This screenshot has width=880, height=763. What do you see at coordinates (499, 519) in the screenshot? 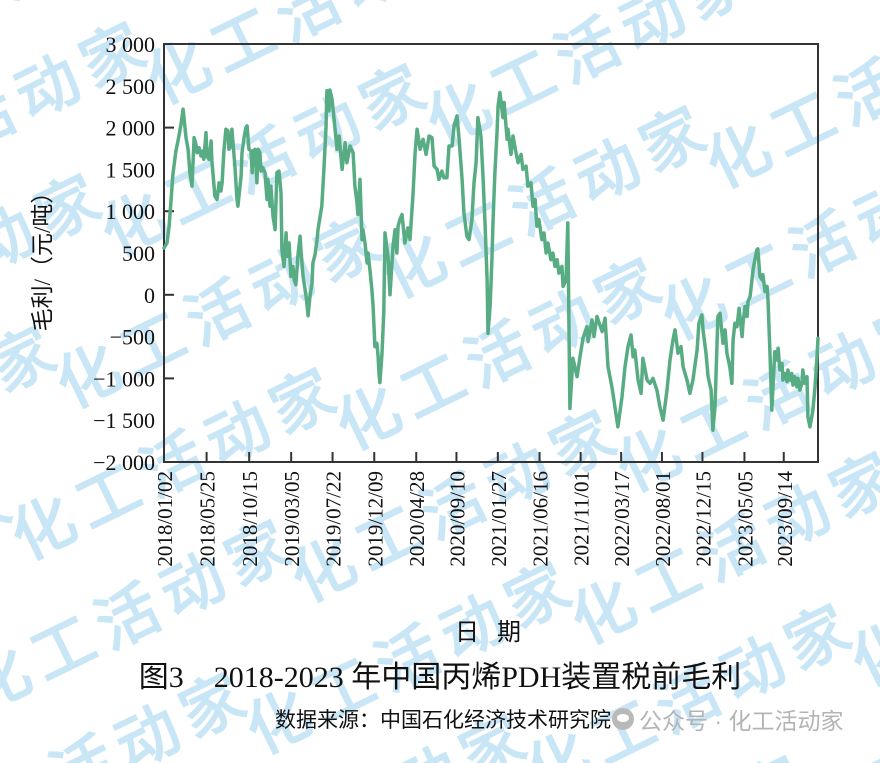
I see `x-tick-label: 2021/01/27` at bounding box center [499, 519].